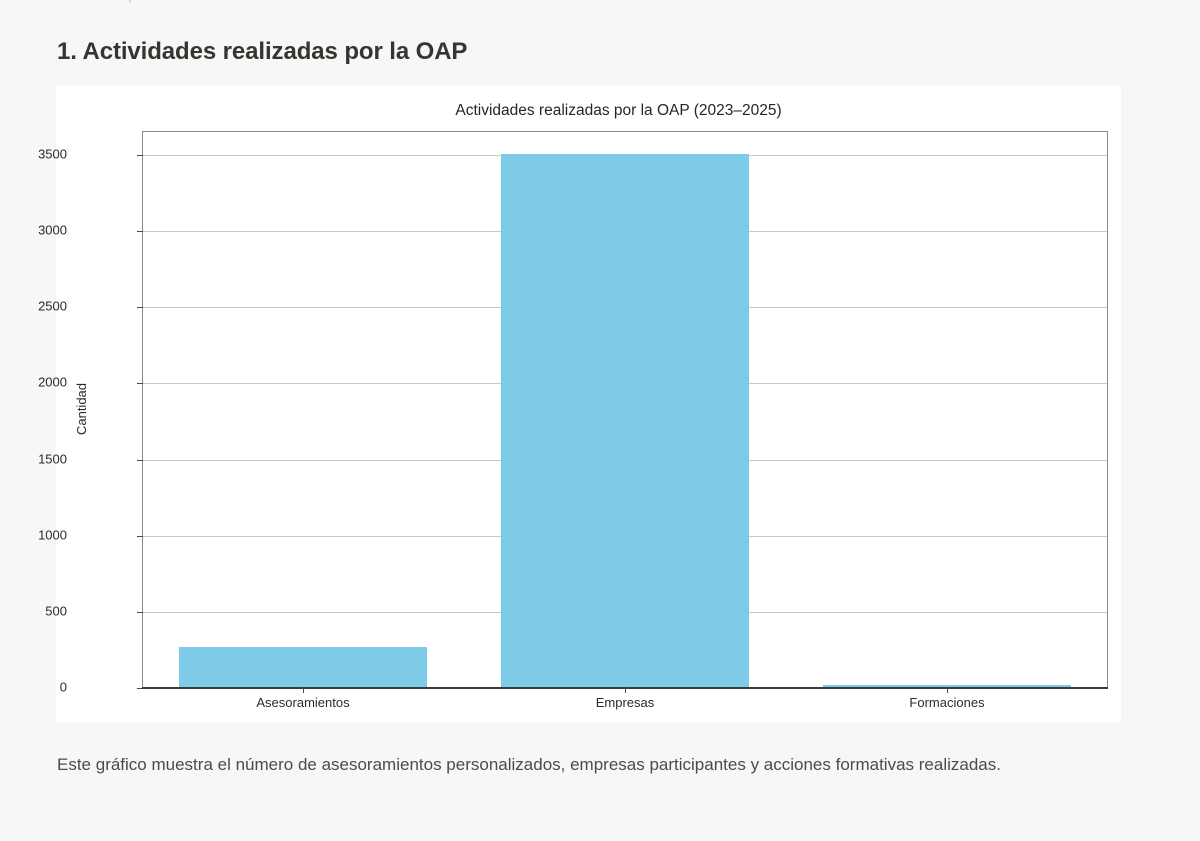 This screenshot has height=841, width=1200. What do you see at coordinates (625, 420) in the screenshot?
I see `bar-empresas` at bounding box center [625, 420].